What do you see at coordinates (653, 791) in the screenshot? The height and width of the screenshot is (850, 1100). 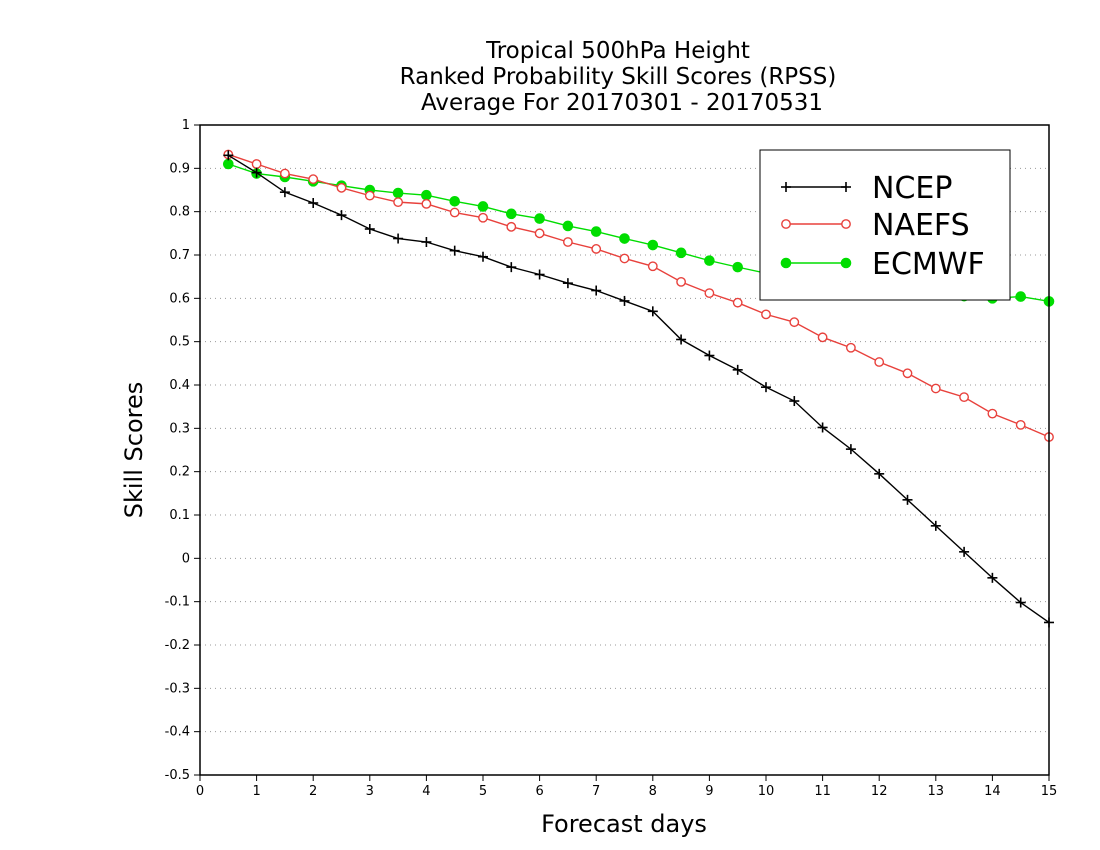 I see `x-tick-label: 8` at bounding box center [653, 791].